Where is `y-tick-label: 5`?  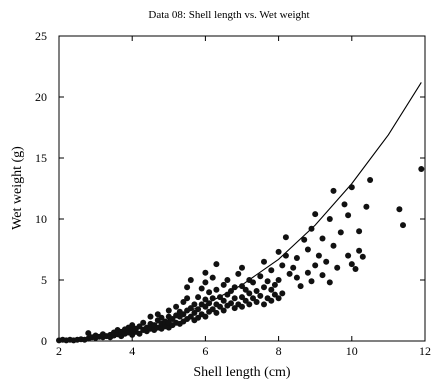
y-tick-label: 5 is located at coordinates (44, 280).